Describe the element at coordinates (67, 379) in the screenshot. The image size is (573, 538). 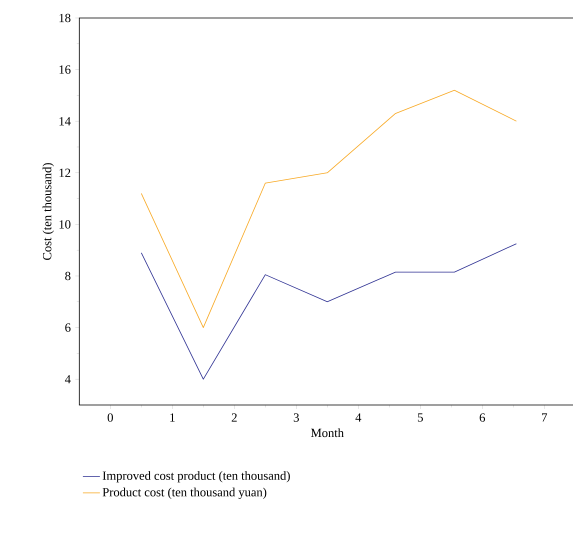
I see `y-tick-label: 4` at that location.